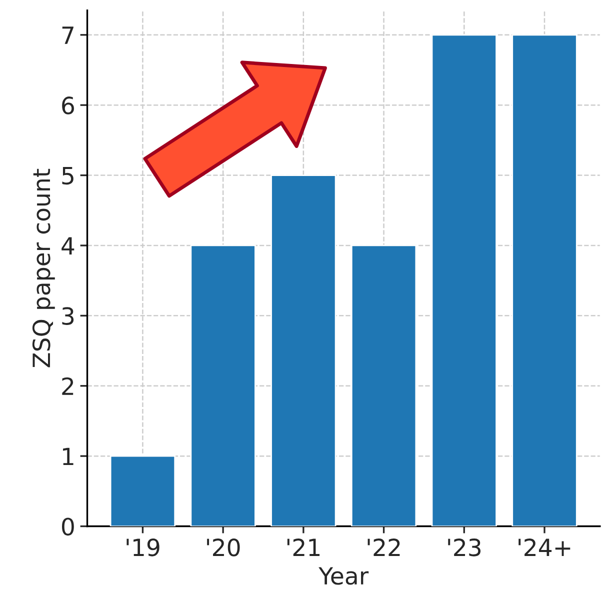 The width and height of the screenshot is (606, 607). Describe the element at coordinates (68, 35) in the screenshot. I see `y-tick-label: 7` at that location.